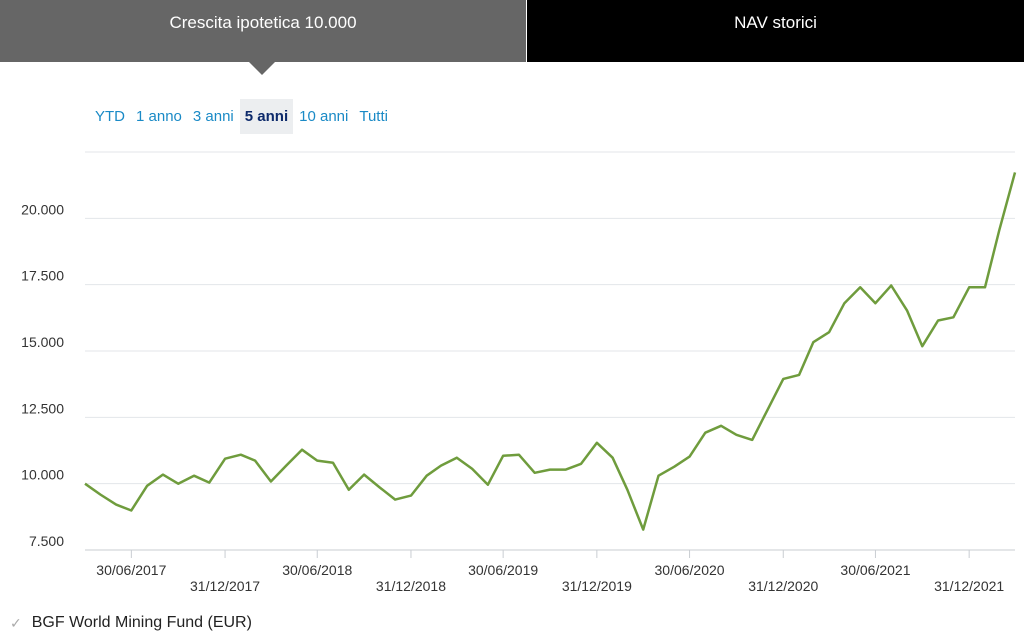 The image size is (1024, 636). Describe the element at coordinates (42, 342) in the screenshot. I see `y-tick-label: 15.000` at that location.